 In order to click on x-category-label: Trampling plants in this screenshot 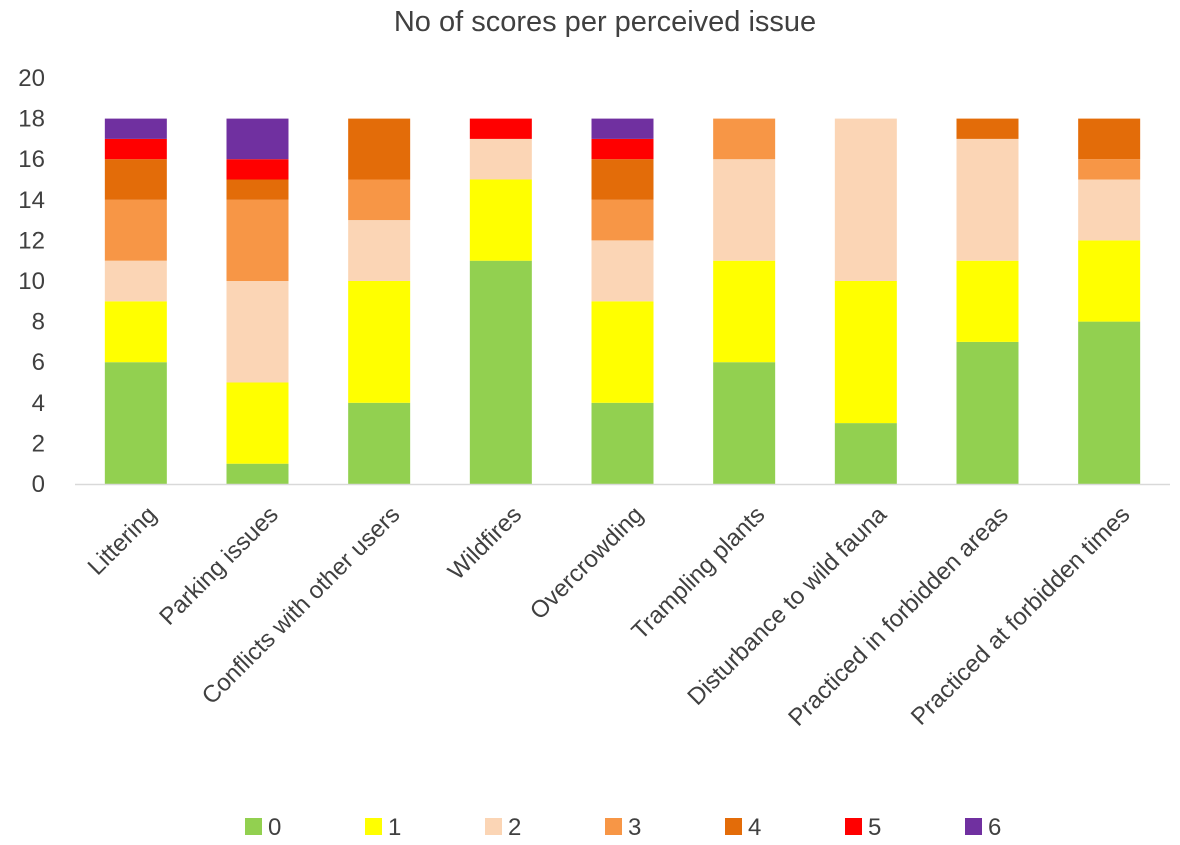, I will do `click(698, 573)`.